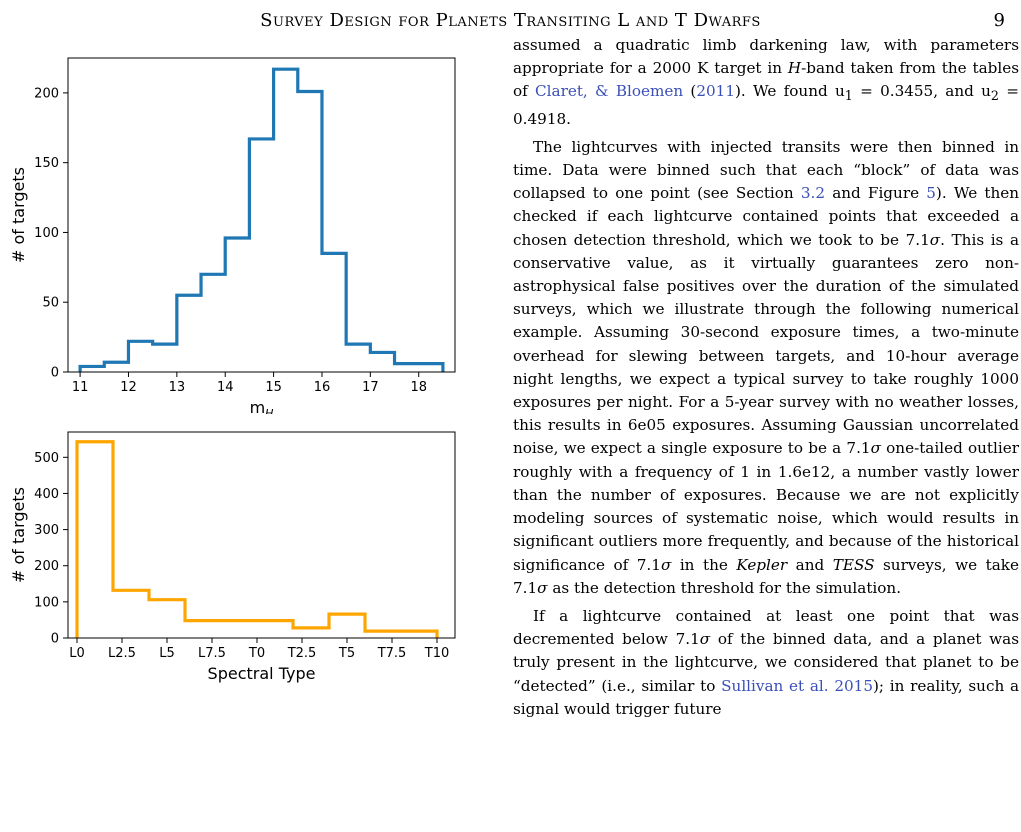 The image size is (1021, 832). I want to click on x-tick-label: T5, so click(346, 653).